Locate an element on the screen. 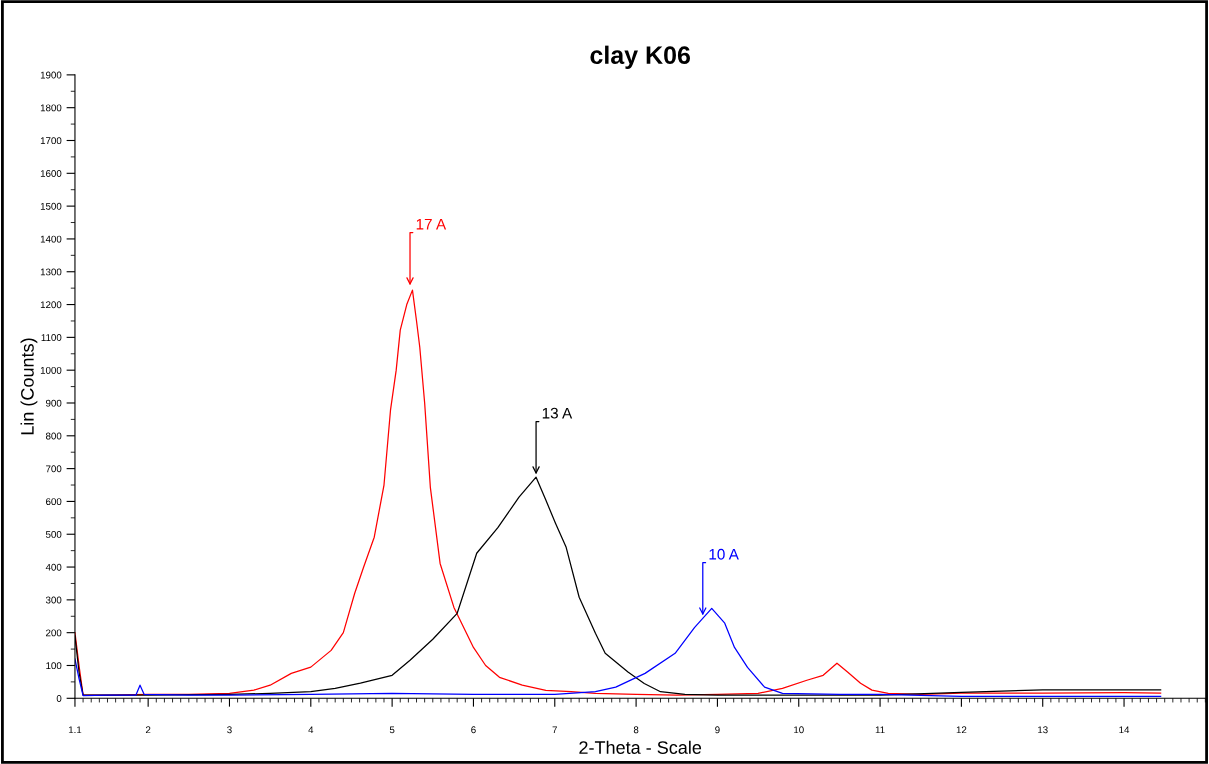 The image size is (1209, 764). y-tick-label: 1100 is located at coordinates (51, 337).